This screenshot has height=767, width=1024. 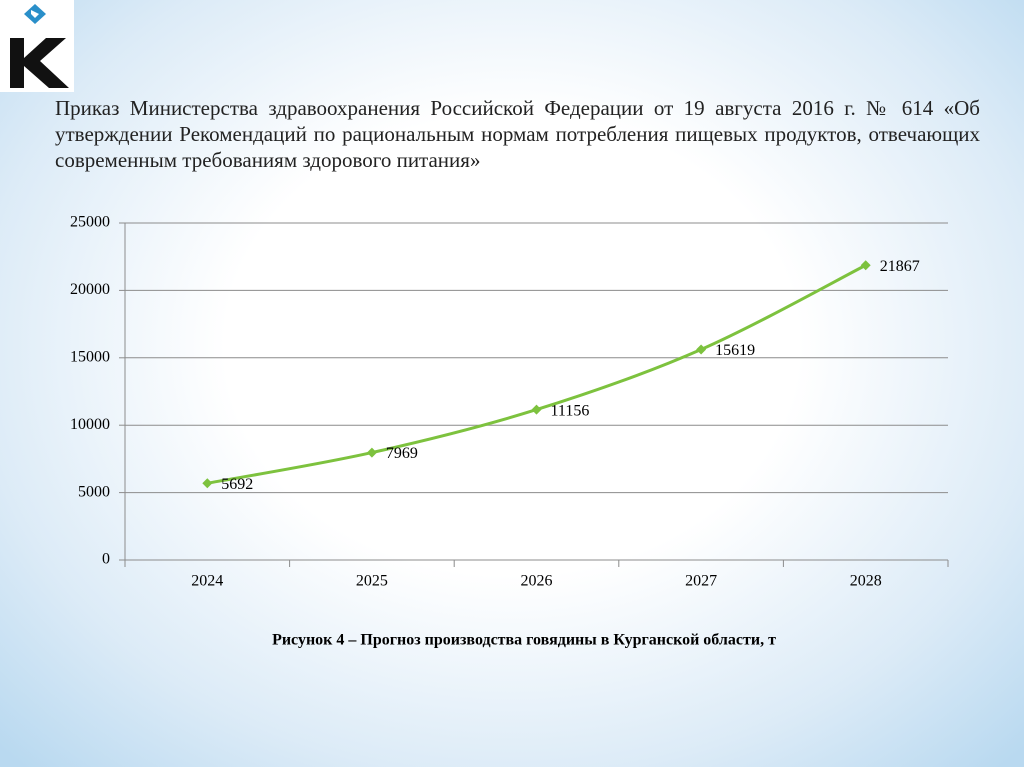 I want to click on data-label: 21867, so click(x=900, y=266).